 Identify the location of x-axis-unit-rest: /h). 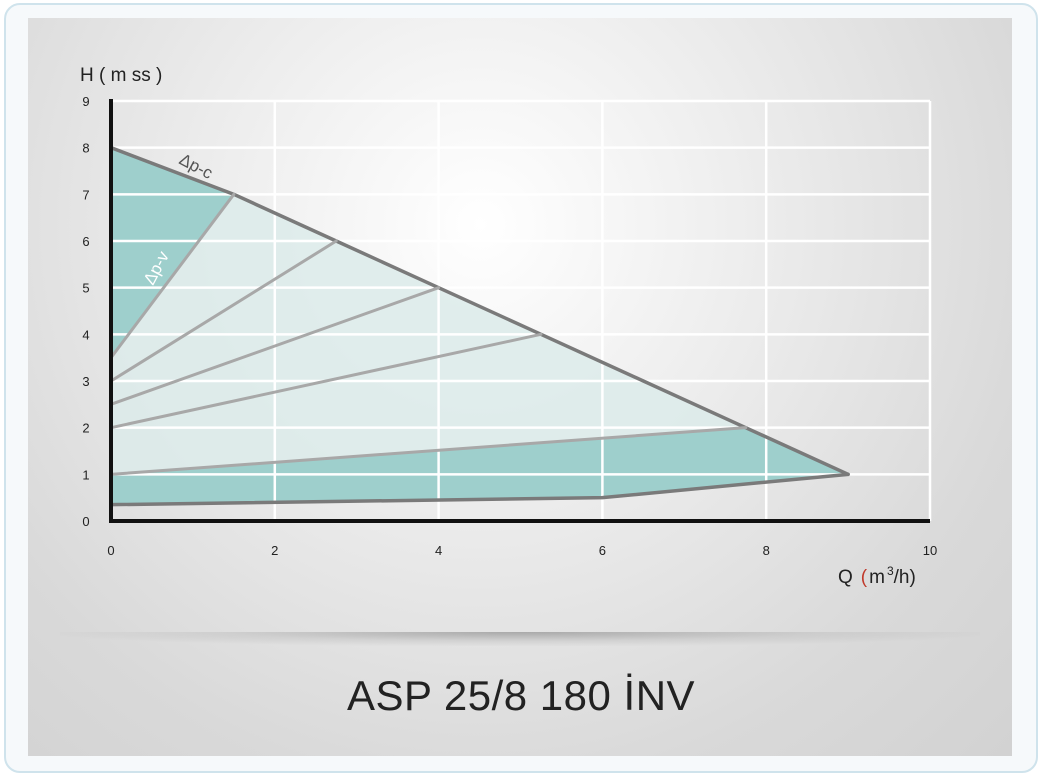
(905, 577).